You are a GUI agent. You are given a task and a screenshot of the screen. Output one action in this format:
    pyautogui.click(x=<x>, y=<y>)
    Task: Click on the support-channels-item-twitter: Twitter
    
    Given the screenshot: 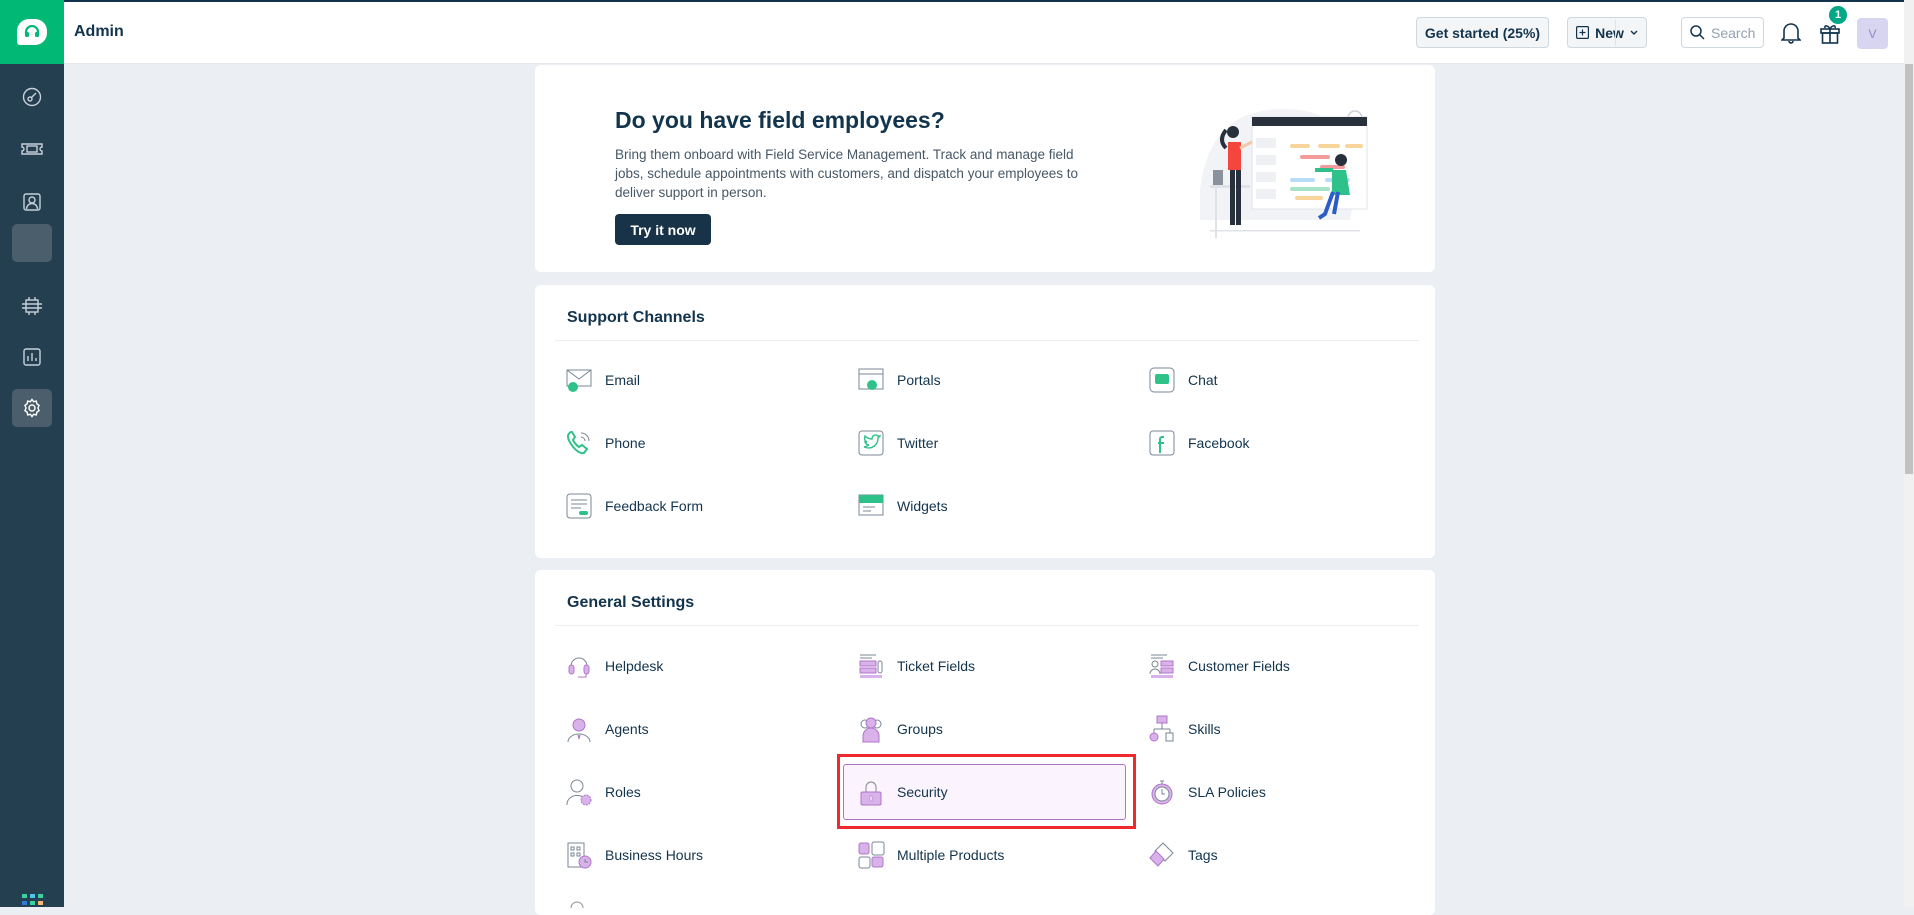 What is the action you would take?
    pyautogui.click(x=974, y=443)
    